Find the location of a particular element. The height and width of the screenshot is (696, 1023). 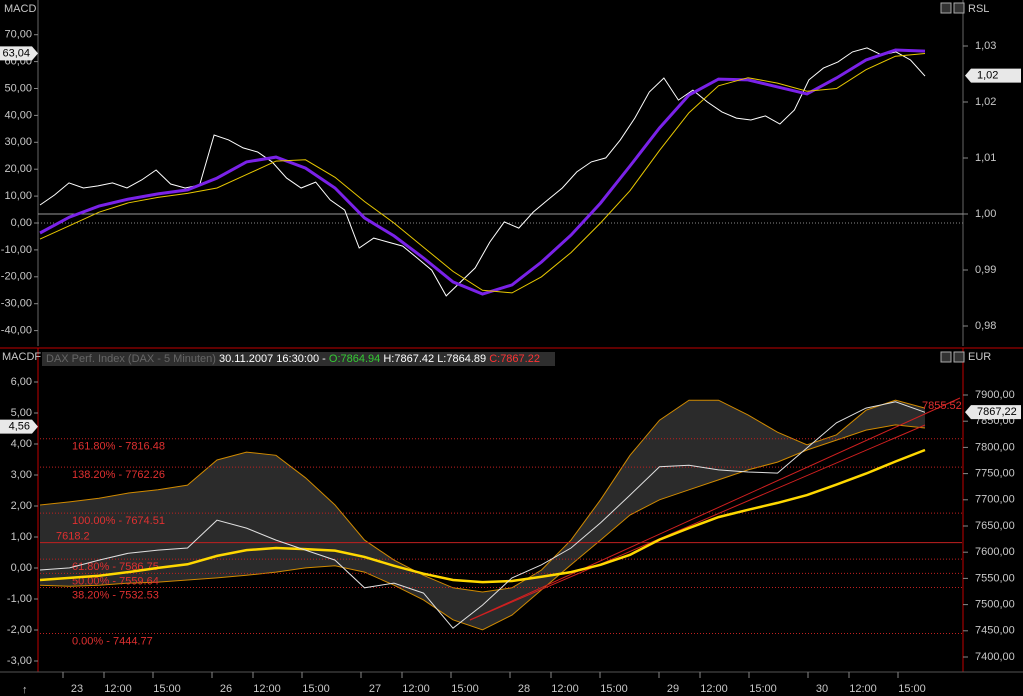

y-tick-label: 50,00 is located at coordinates (18, 88).